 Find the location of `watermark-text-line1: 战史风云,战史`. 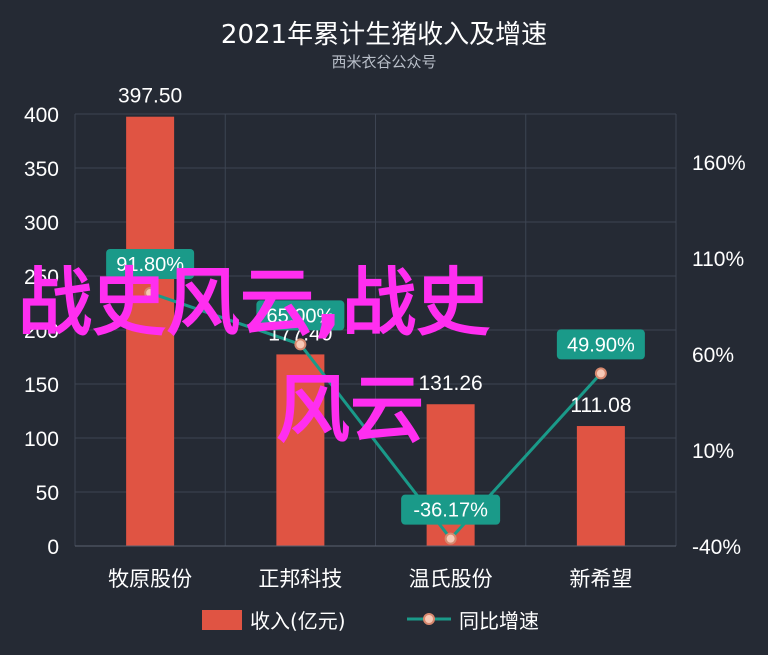

watermark-text-line1: 战史风云,战史 is located at coordinates (254, 303).